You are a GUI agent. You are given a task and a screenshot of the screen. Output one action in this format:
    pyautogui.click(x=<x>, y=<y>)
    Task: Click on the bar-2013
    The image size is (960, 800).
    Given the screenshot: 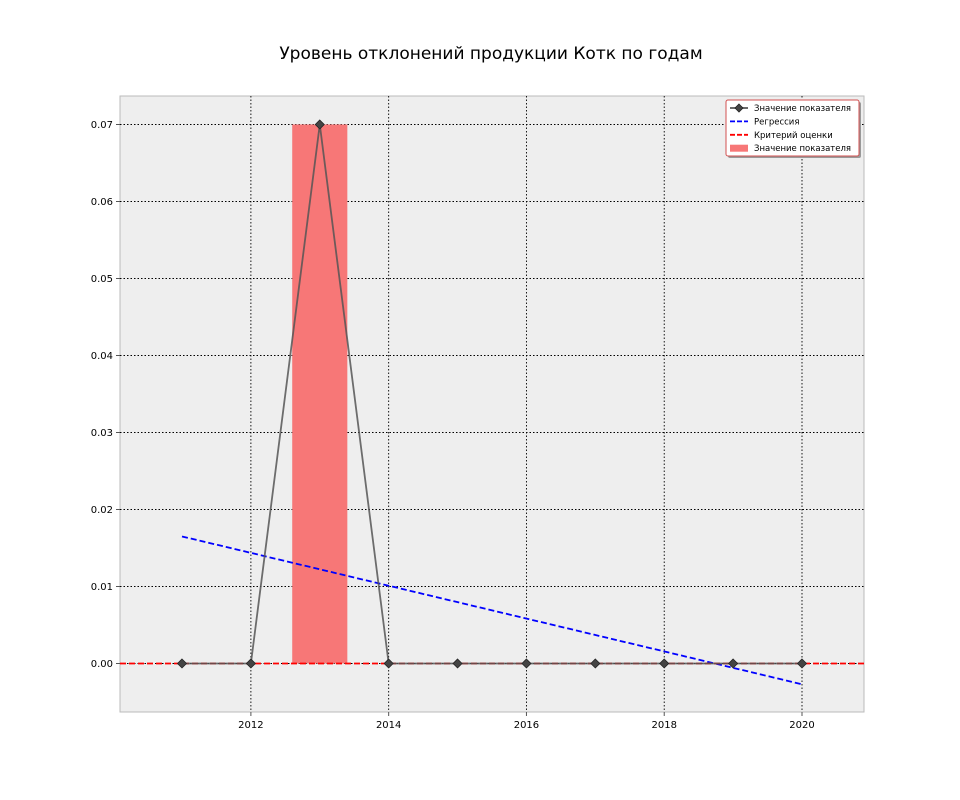 What is the action you would take?
    pyautogui.click(x=320, y=394)
    